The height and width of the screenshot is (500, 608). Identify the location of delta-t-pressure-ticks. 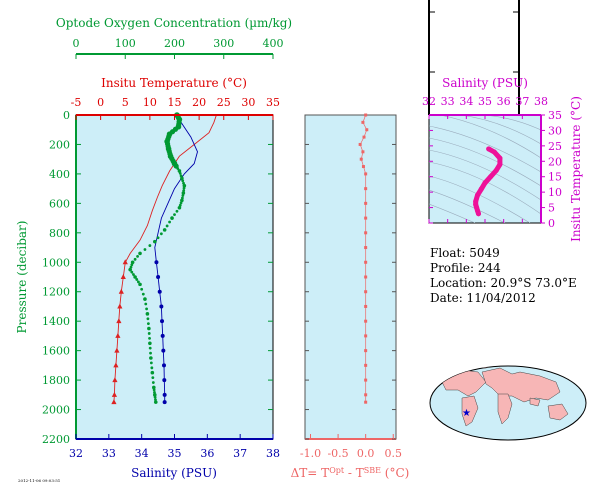
(350, 277).